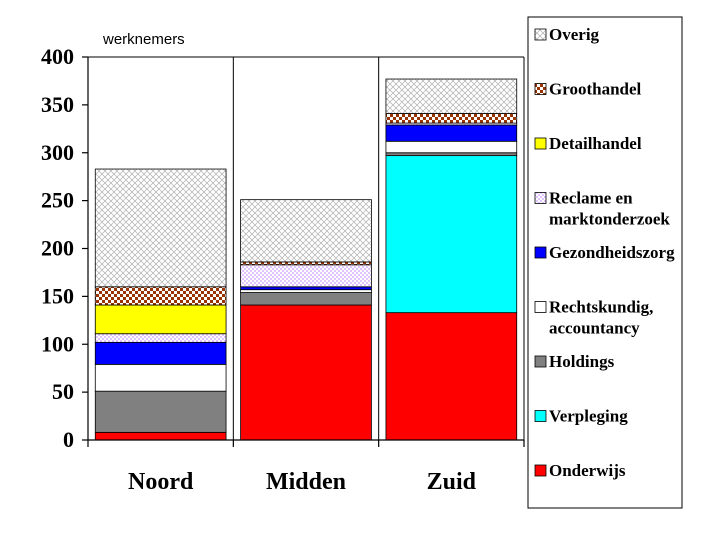  What do you see at coordinates (306, 467) in the screenshot?
I see `x-axis: Noord Midden Zuid` at bounding box center [306, 467].